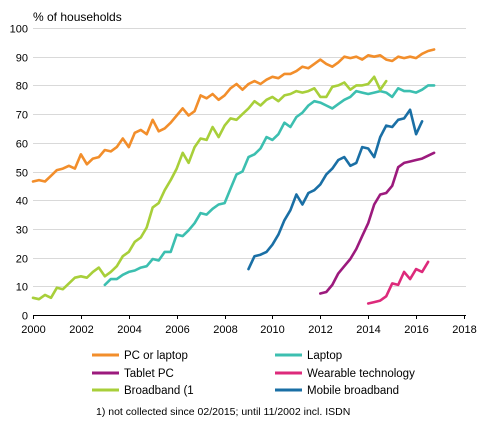 The width and height of the screenshot is (491, 425). Describe the element at coordinates (272, 330) in the screenshot. I see `x-tick-label: 2010` at that location.